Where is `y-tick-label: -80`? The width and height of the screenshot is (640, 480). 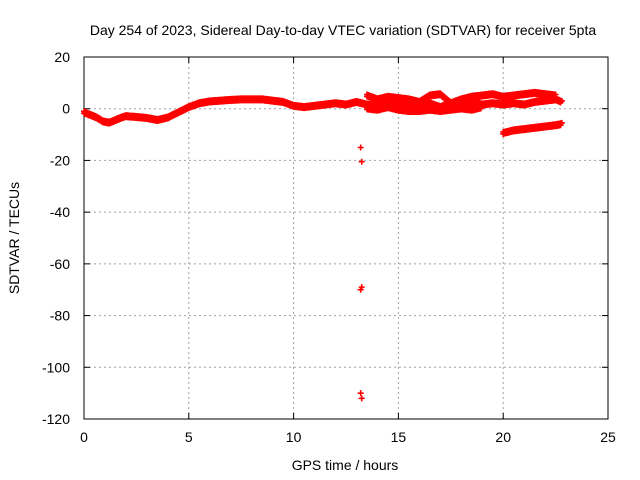
y-tick-label: -80 is located at coordinates (60, 316).